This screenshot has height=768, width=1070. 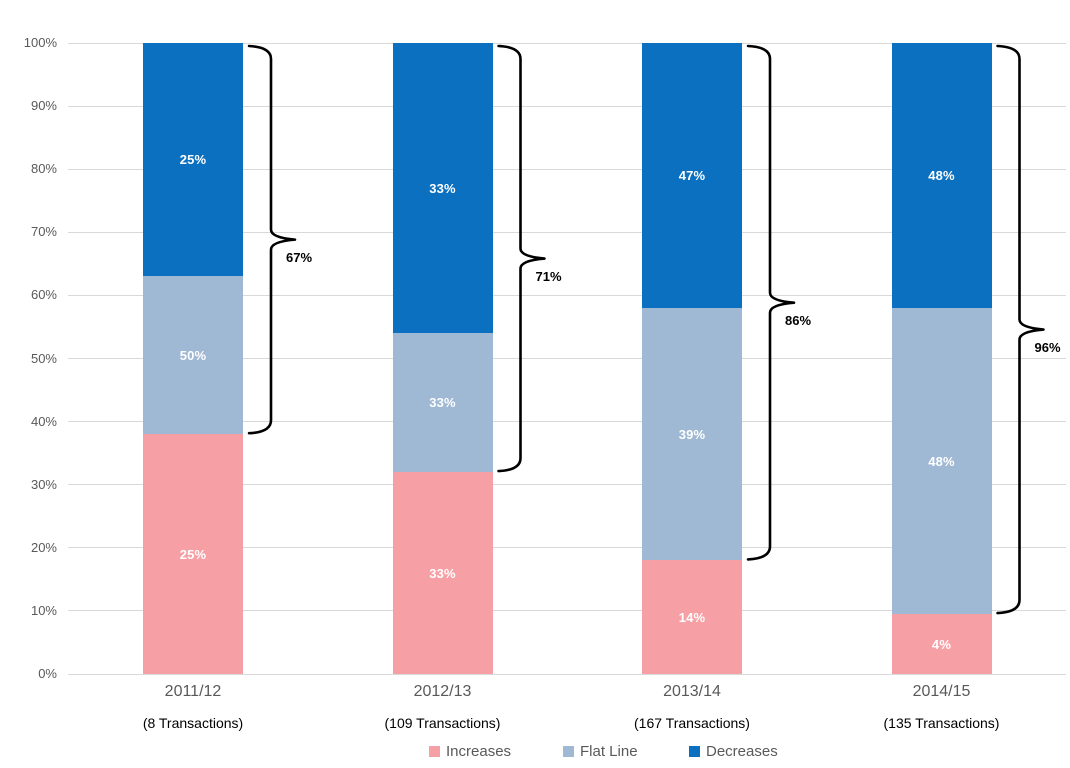 What do you see at coordinates (609, 751) in the screenshot?
I see `legend-label: Flat Line` at bounding box center [609, 751].